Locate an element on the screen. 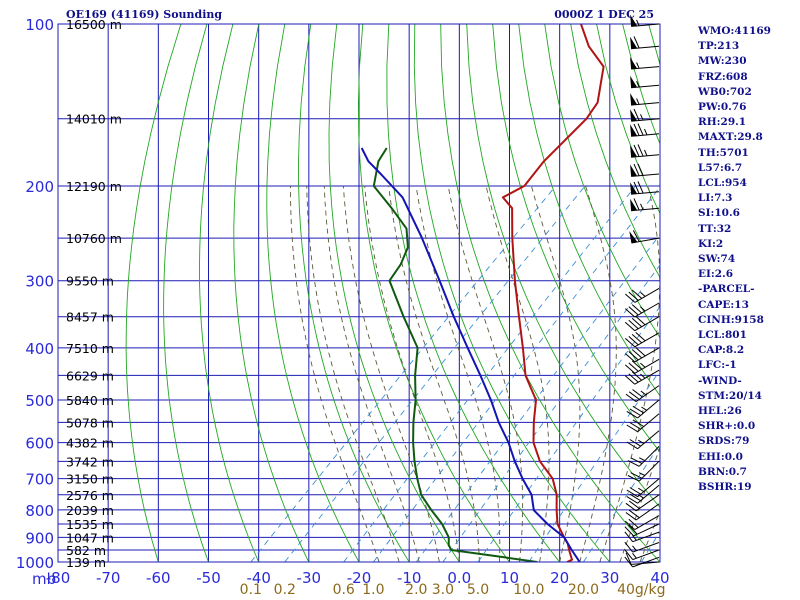  mixing-ratio-label: 3.0 is located at coordinates (443, 590).